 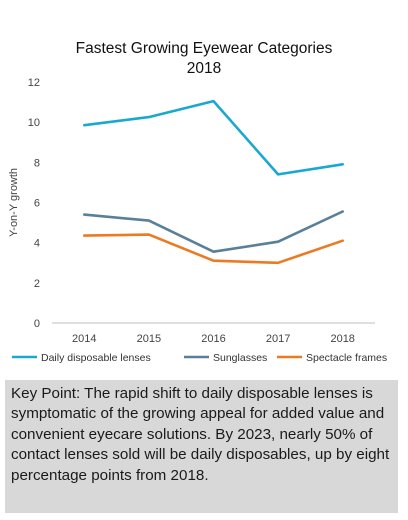 I want to click on series-line-daily-disposable-lenses, so click(x=214, y=137).